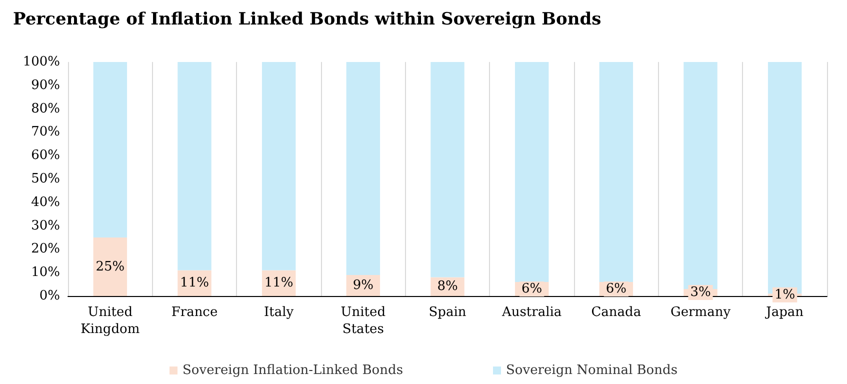 Image resolution: width=847 pixels, height=384 pixels. What do you see at coordinates (592, 370) in the screenshot?
I see `legend-label: Sovereign Nominal Bonds` at bounding box center [592, 370].